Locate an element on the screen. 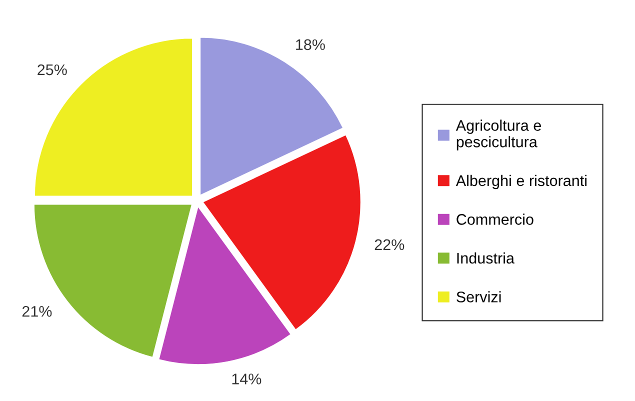 Image resolution: width=635 pixels, height=401 pixels. data-label: 25% is located at coordinates (52, 70).